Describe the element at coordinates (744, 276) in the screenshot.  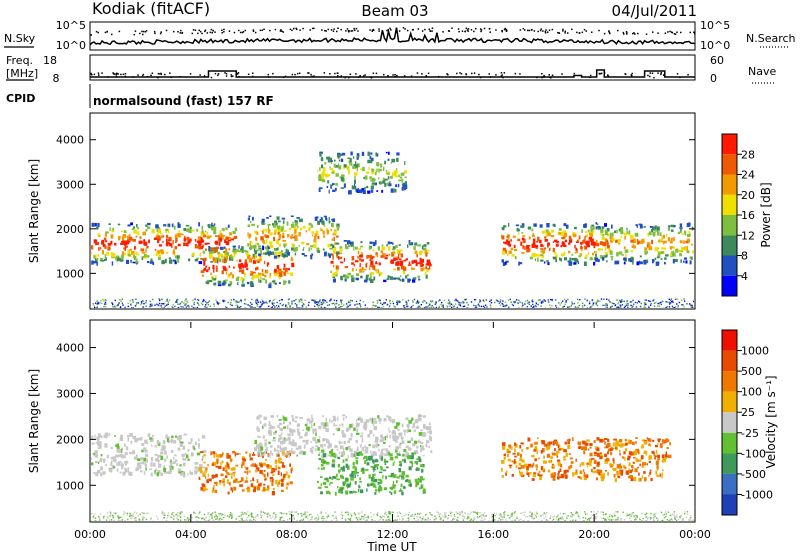
I see `colorbar-tick-label: 4` at that location.